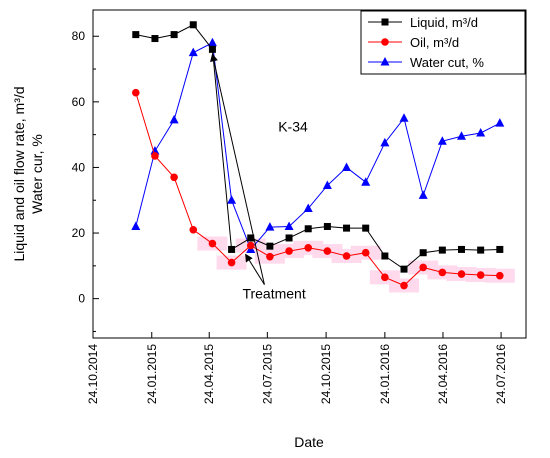  Describe the element at coordinates (443, 374) in the screenshot. I see `x-tick-label: 24.04.2016` at that location.